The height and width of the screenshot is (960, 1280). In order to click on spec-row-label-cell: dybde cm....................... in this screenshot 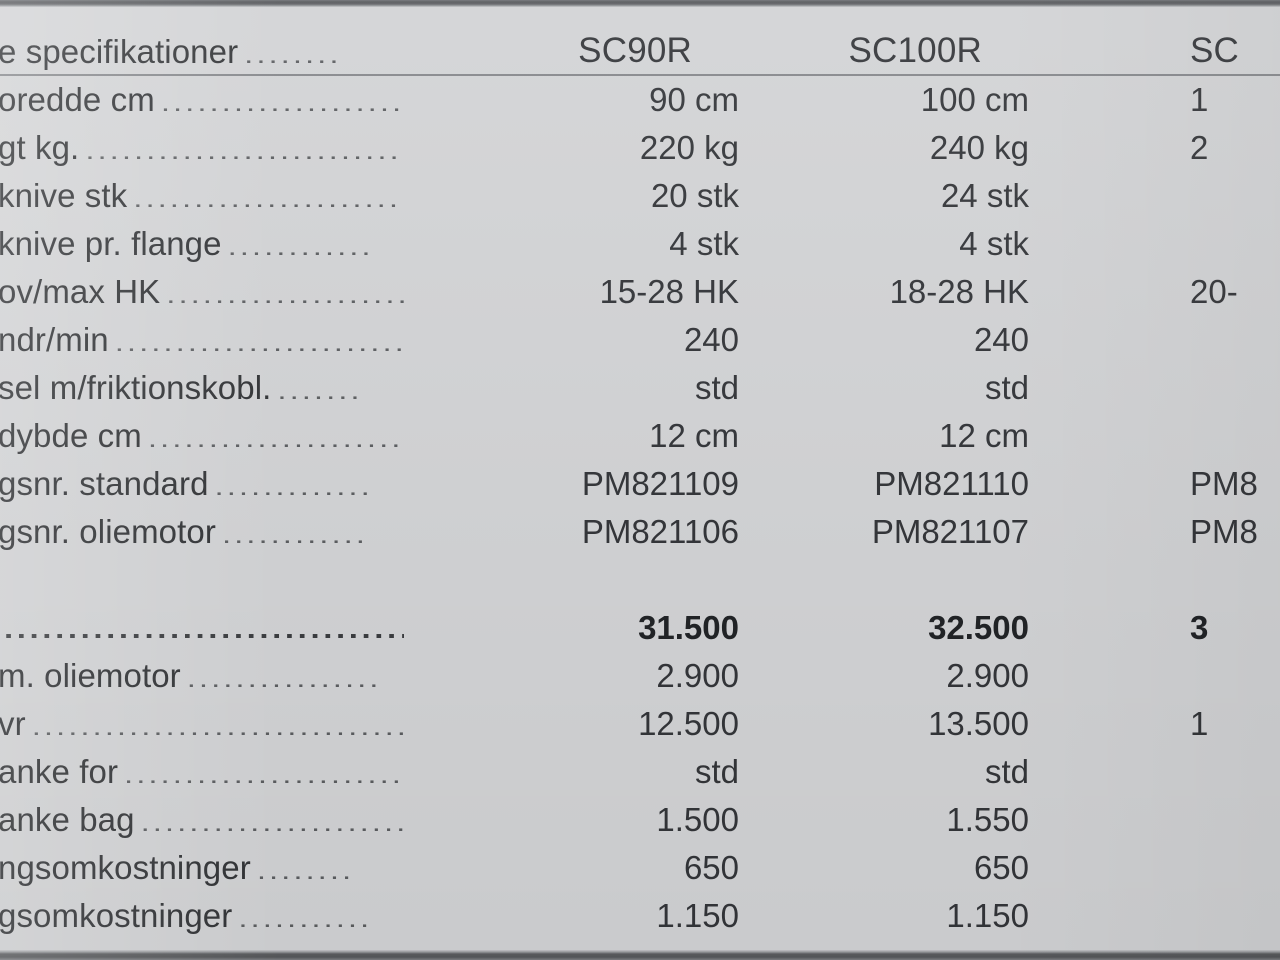, I will do `click(227, 436)`.